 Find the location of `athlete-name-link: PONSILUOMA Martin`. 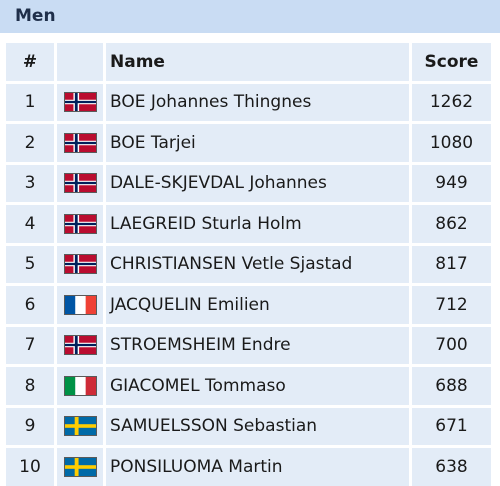

athlete-name-link: PONSILUOMA Martin is located at coordinates (257, 467).